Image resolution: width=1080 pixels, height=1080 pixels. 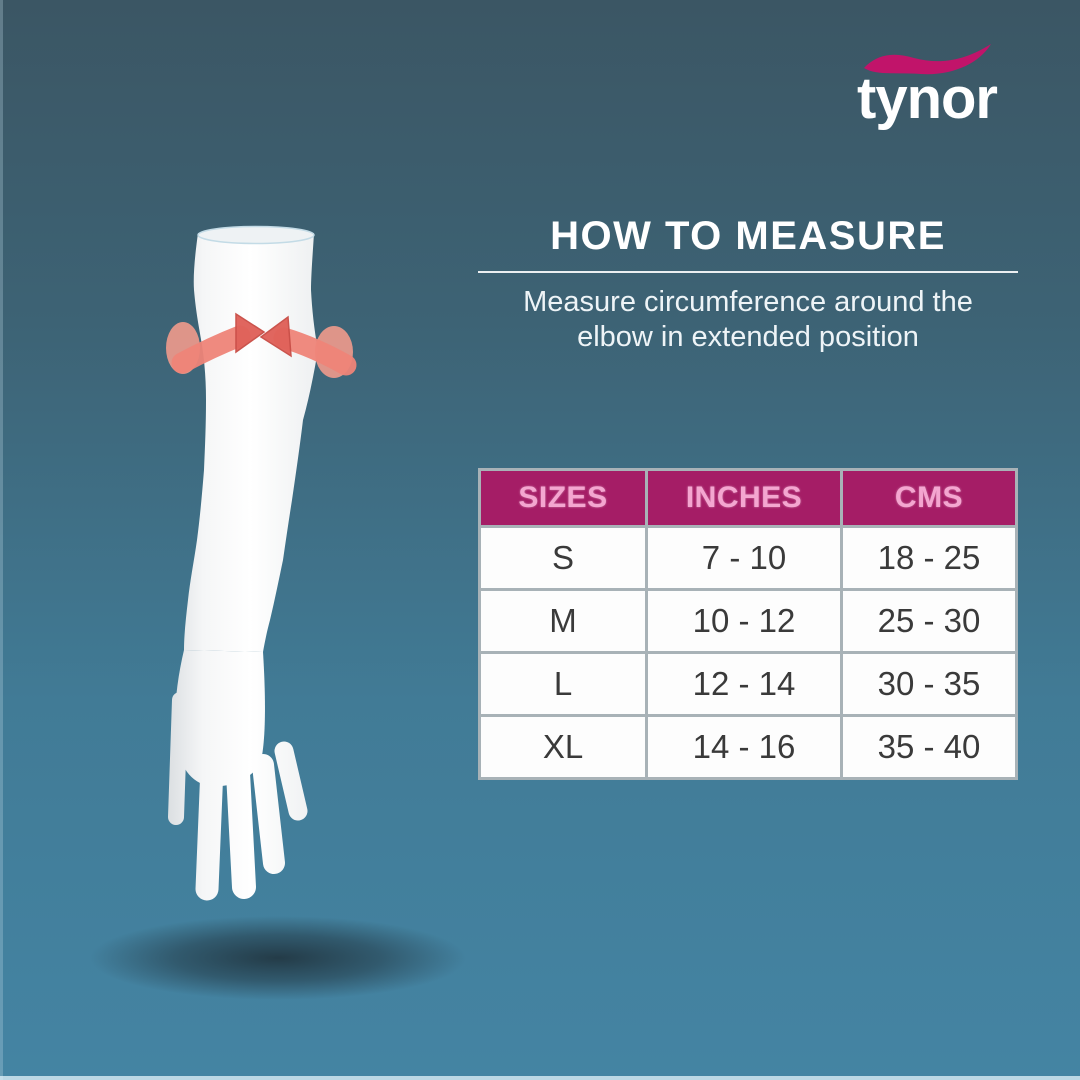 What do you see at coordinates (563, 684) in the screenshot?
I see `table-cell-size-l: L` at bounding box center [563, 684].